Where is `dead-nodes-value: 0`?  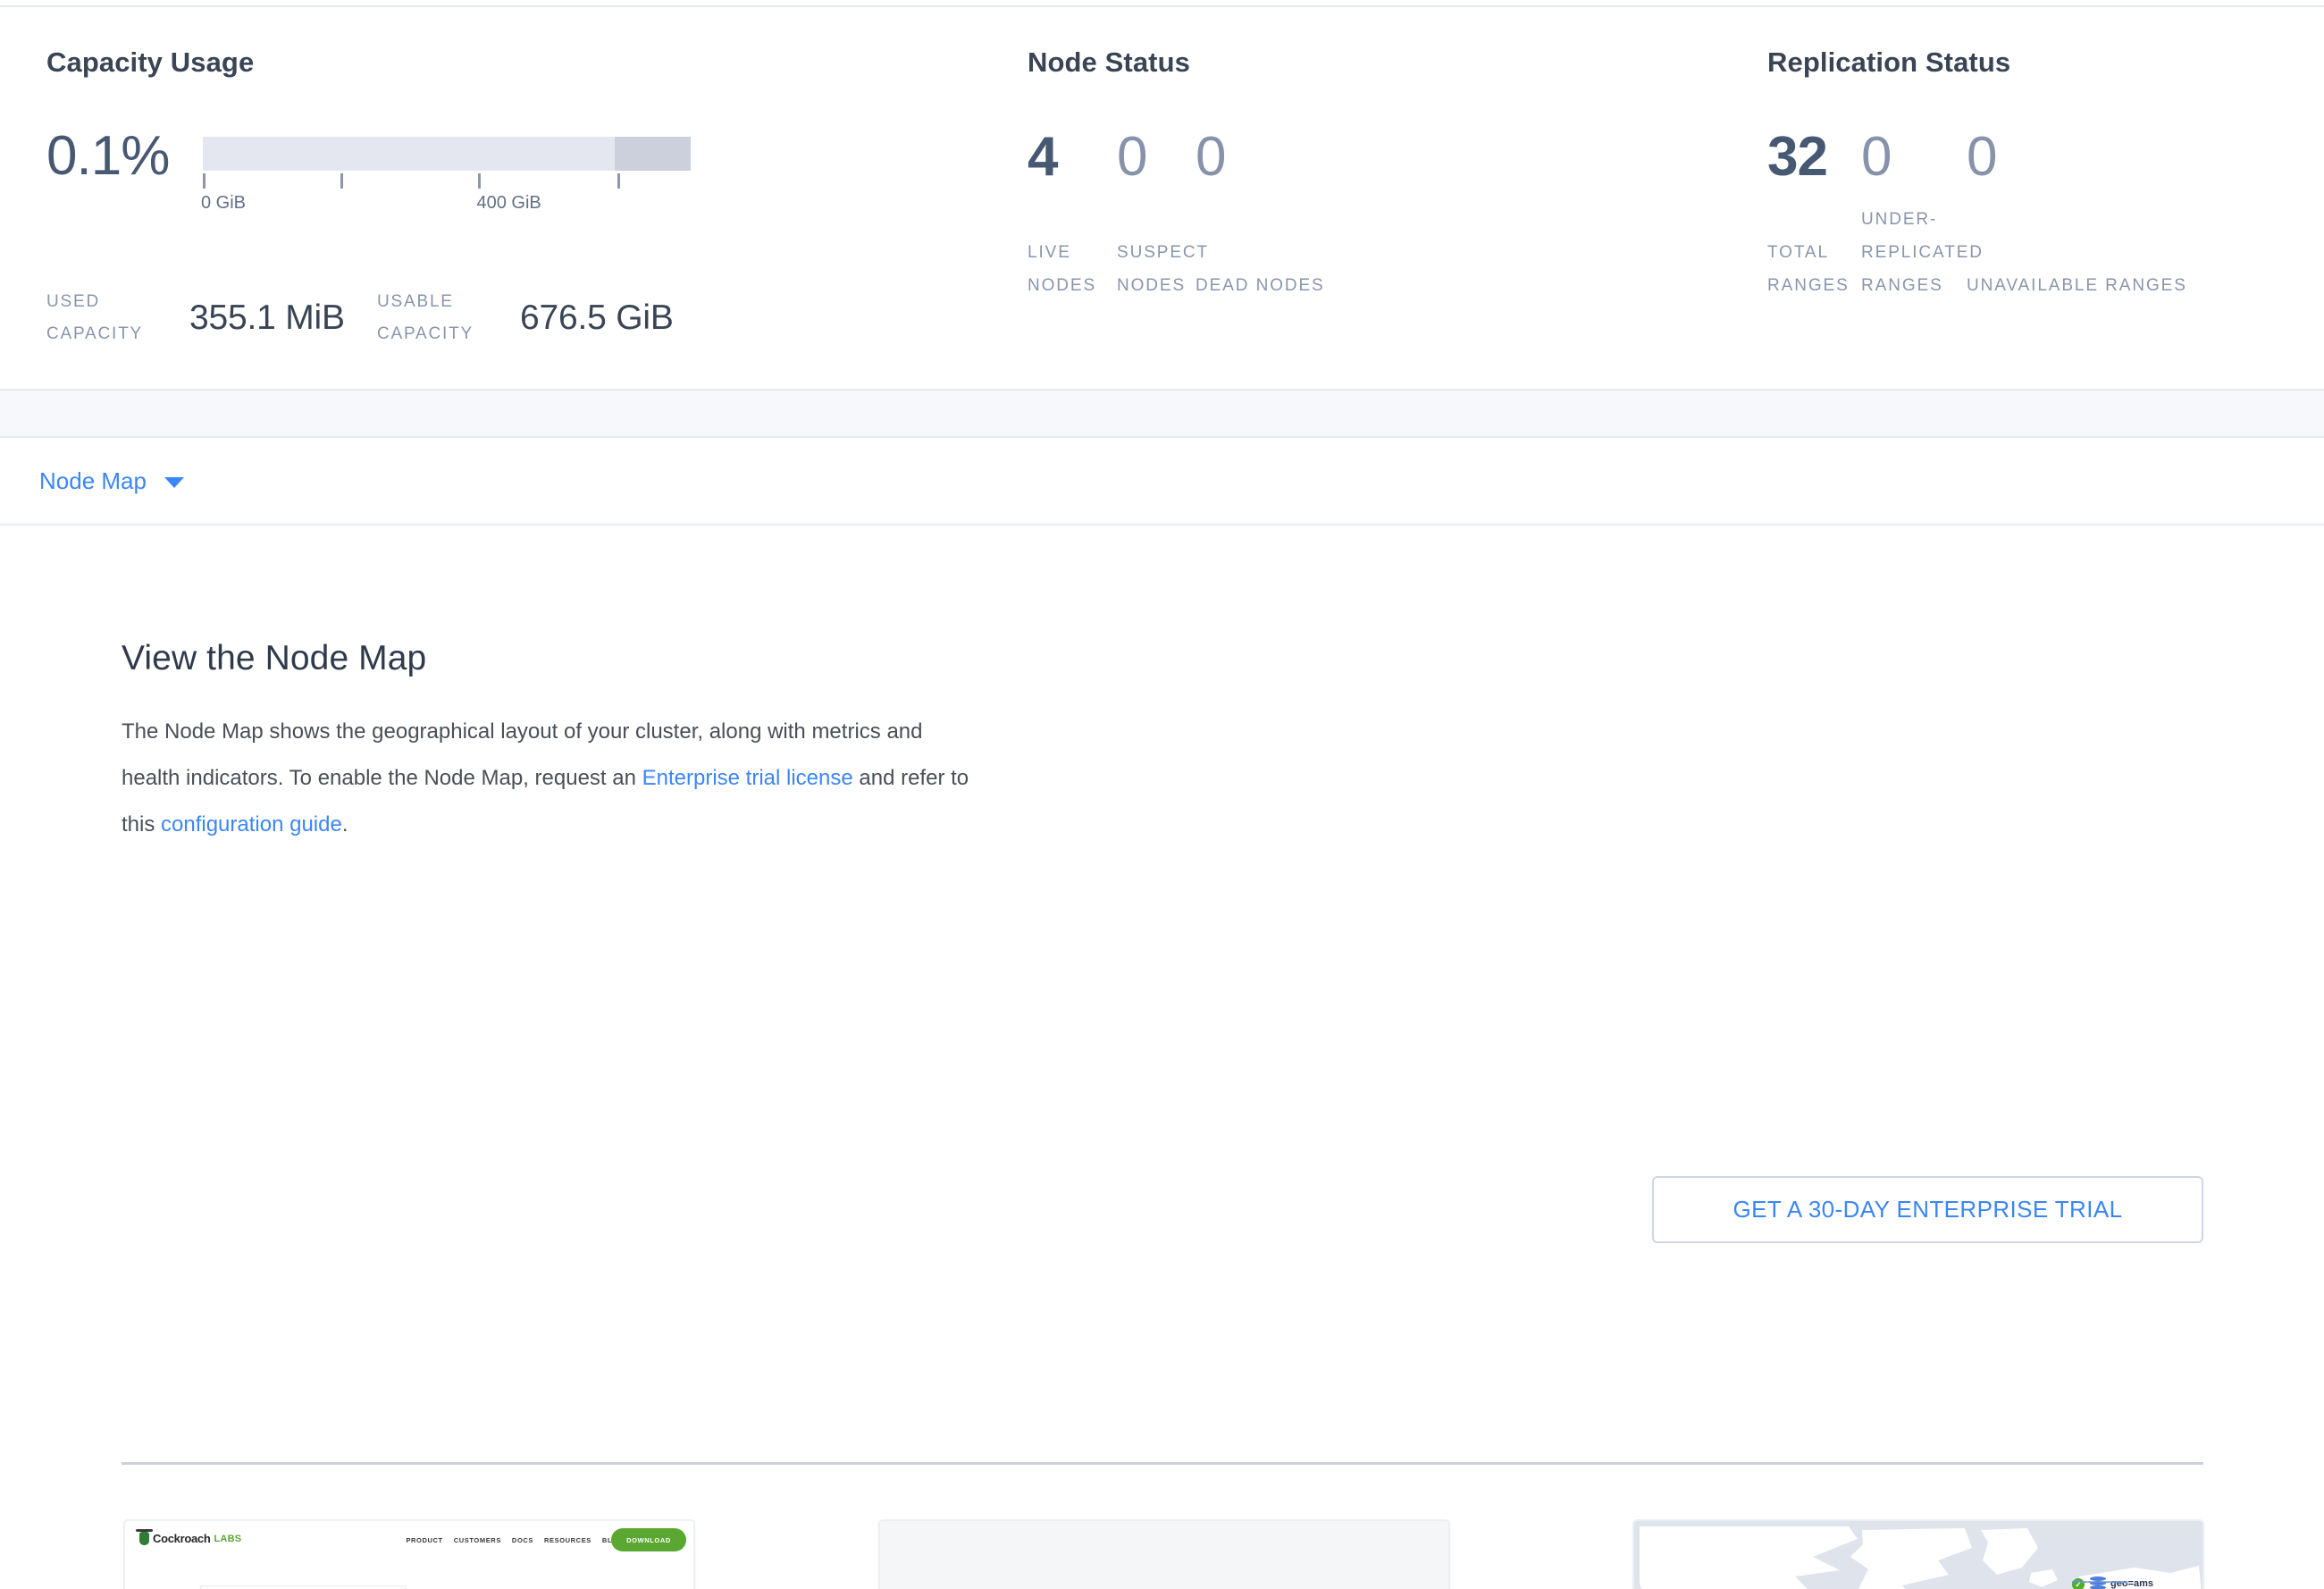
dead-nodes-value: 0 is located at coordinates (1211, 157).